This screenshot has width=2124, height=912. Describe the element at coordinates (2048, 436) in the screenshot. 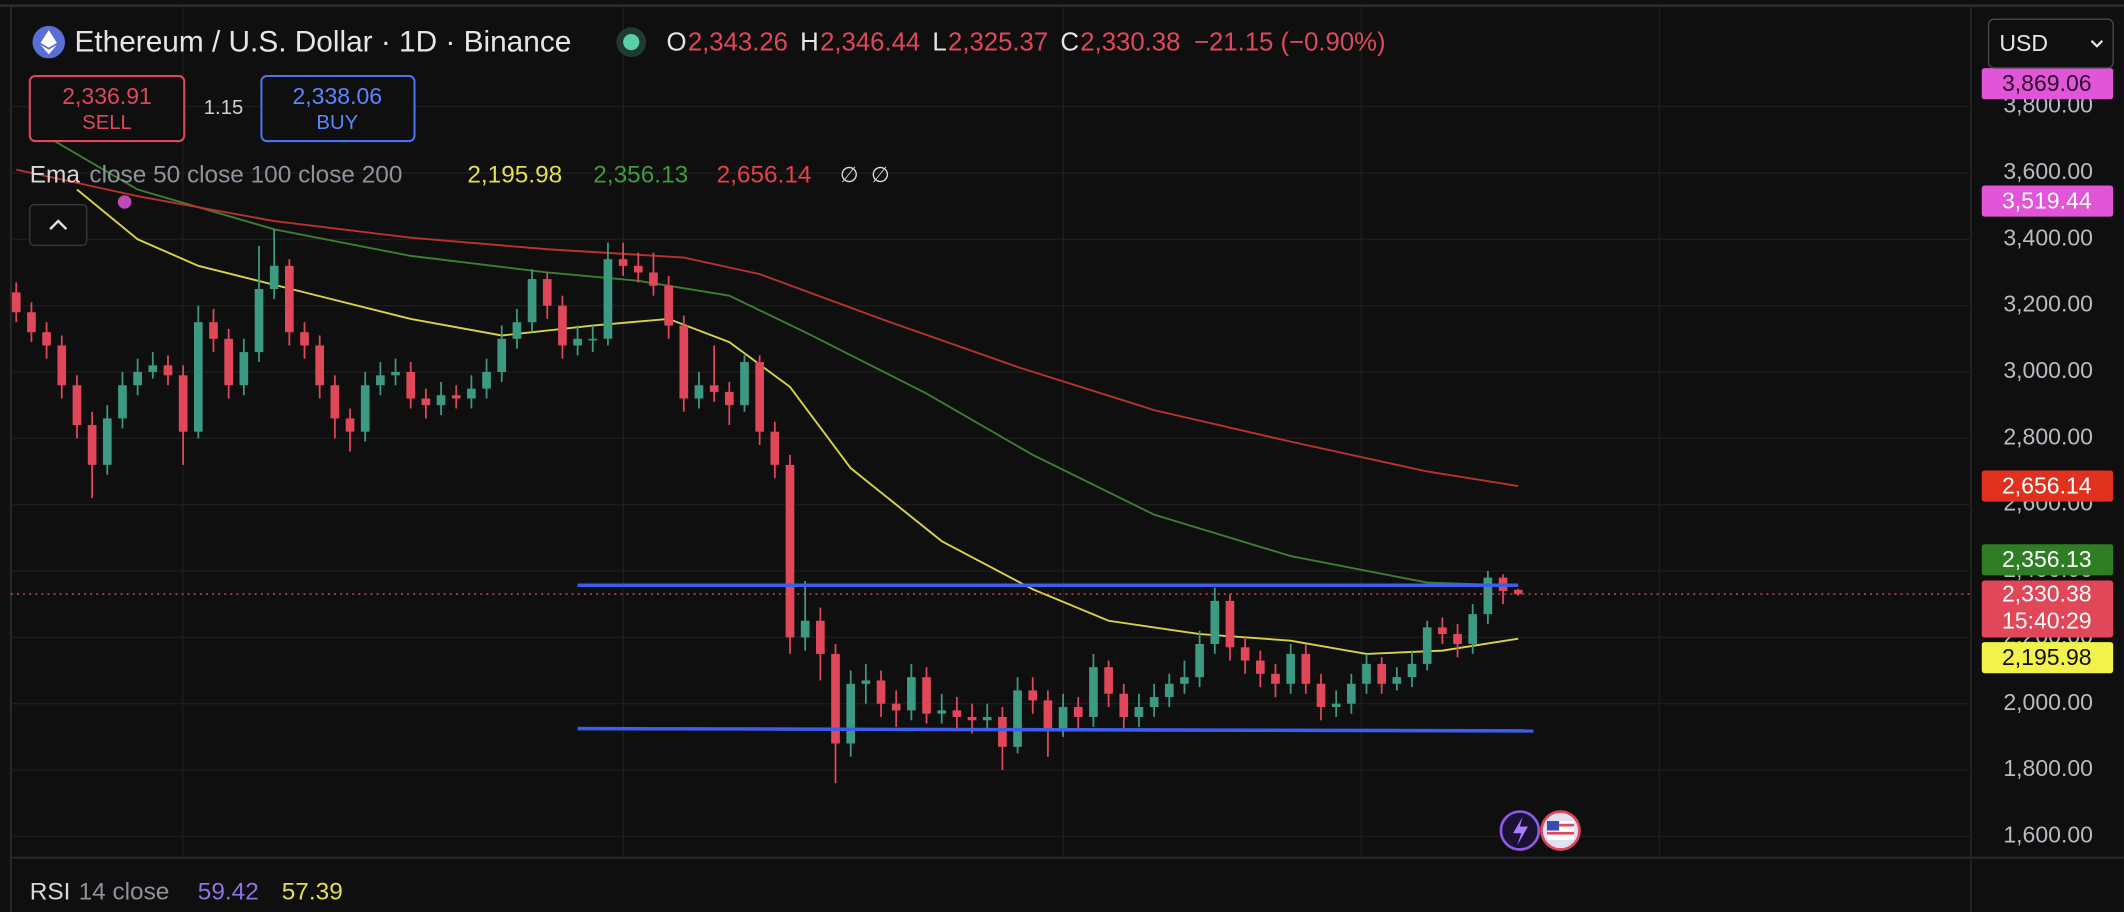

I see `y-tick-label: 2,800.00` at that location.